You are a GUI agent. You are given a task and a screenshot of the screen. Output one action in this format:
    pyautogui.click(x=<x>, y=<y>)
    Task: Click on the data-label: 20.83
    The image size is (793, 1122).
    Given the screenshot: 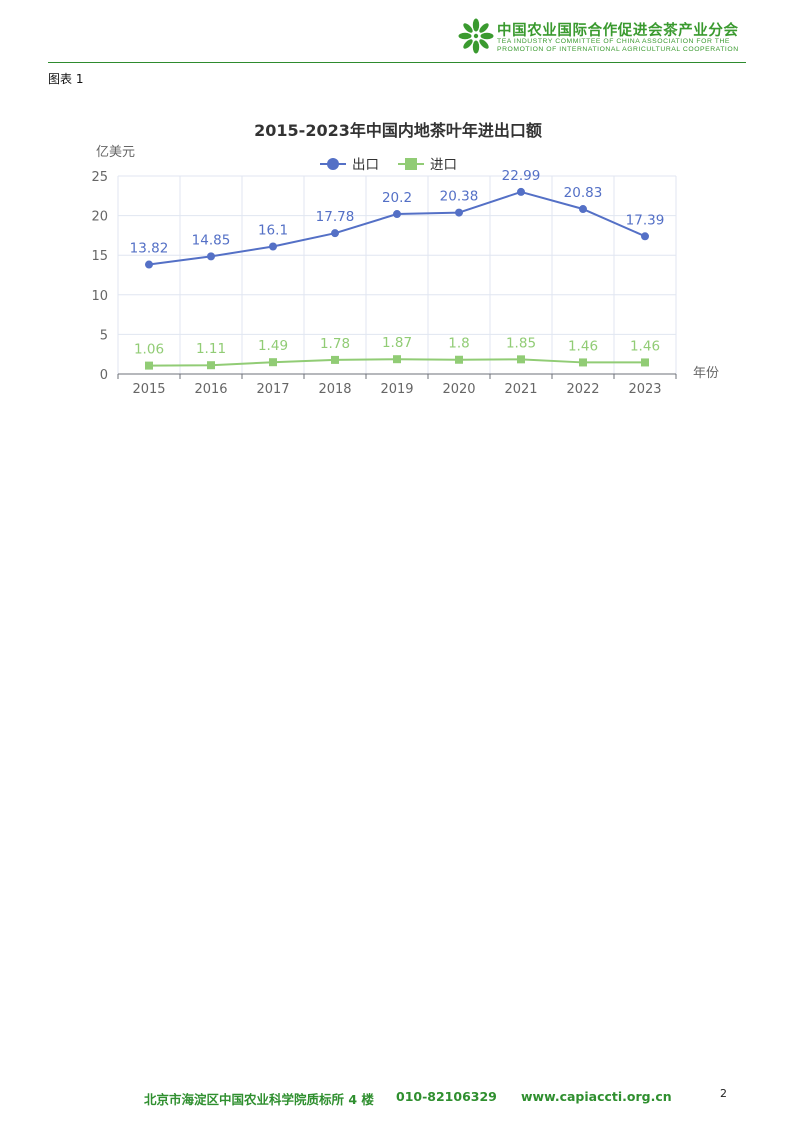 What is the action you would take?
    pyautogui.click(x=583, y=193)
    